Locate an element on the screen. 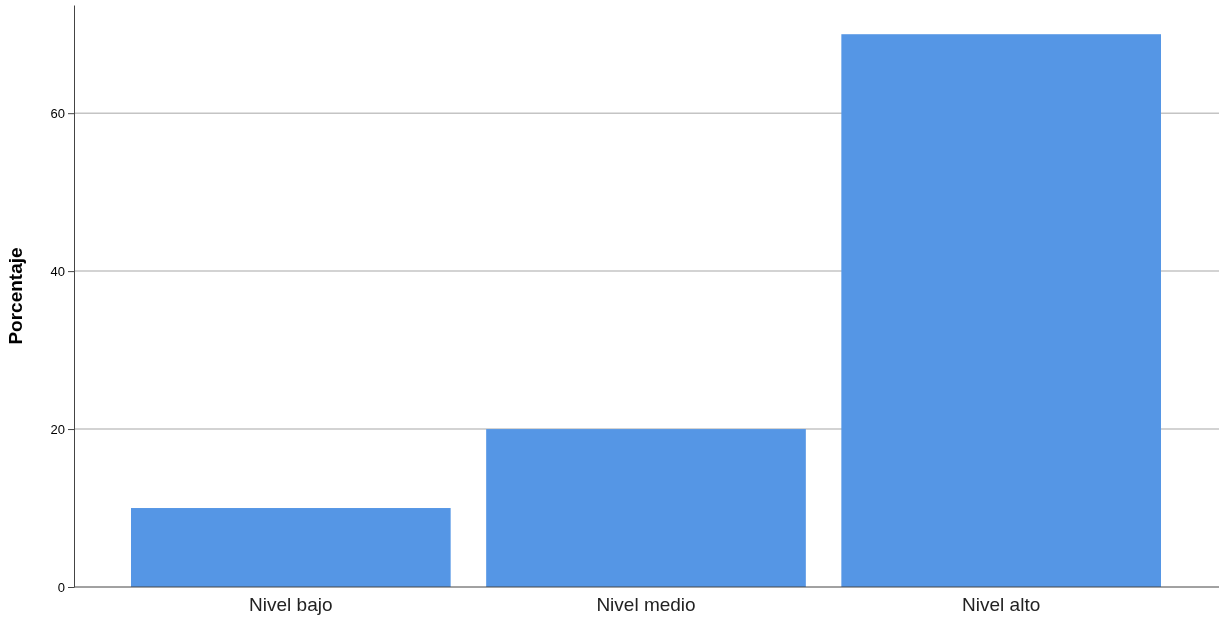 The height and width of the screenshot is (625, 1219). y-axis-title: Porcentaje is located at coordinates (15, 296).